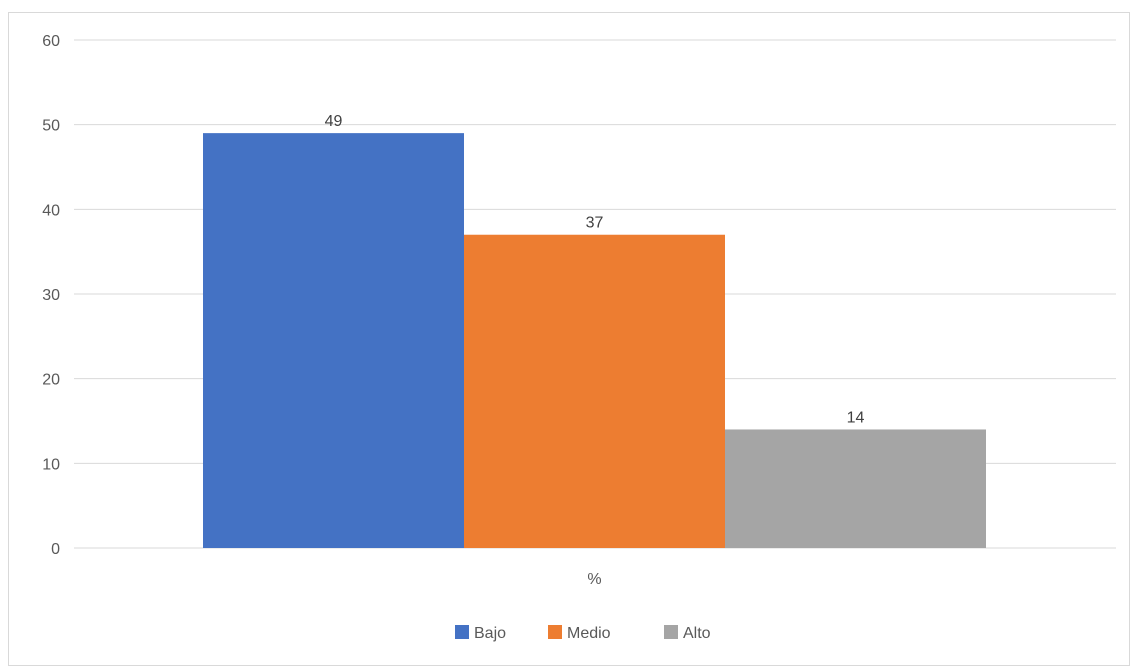 The image size is (1131, 667). Describe the element at coordinates (589, 633) in the screenshot. I see `legend-label: Medio` at that location.